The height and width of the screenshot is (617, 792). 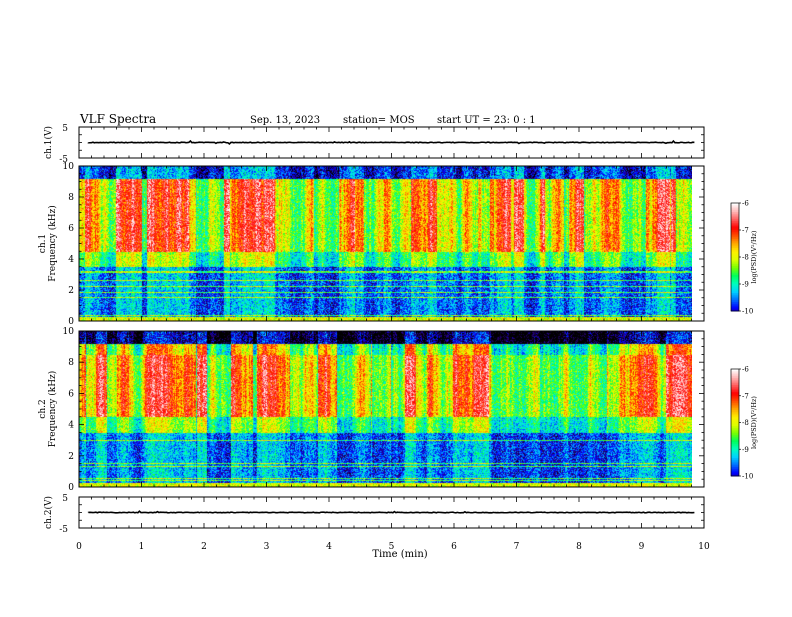 What do you see at coordinates (63, 160) in the screenshot?
I see `ch1-waveform-ytick-label: -5` at bounding box center [63, 160].